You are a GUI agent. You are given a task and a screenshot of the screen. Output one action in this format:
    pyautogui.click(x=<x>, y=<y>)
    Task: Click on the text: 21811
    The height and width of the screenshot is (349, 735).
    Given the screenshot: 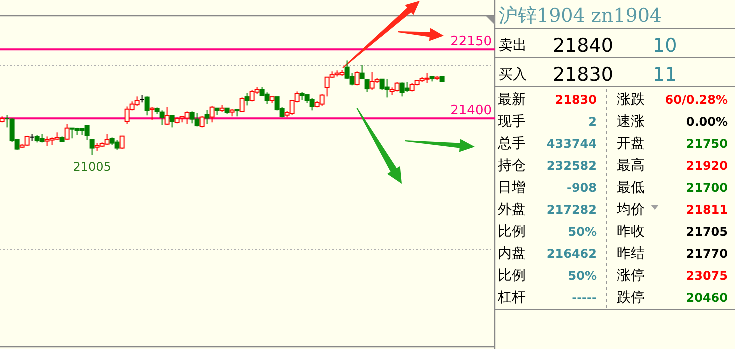 What is the action you would take?
    pyautogui.click(x=707, y=210)
    